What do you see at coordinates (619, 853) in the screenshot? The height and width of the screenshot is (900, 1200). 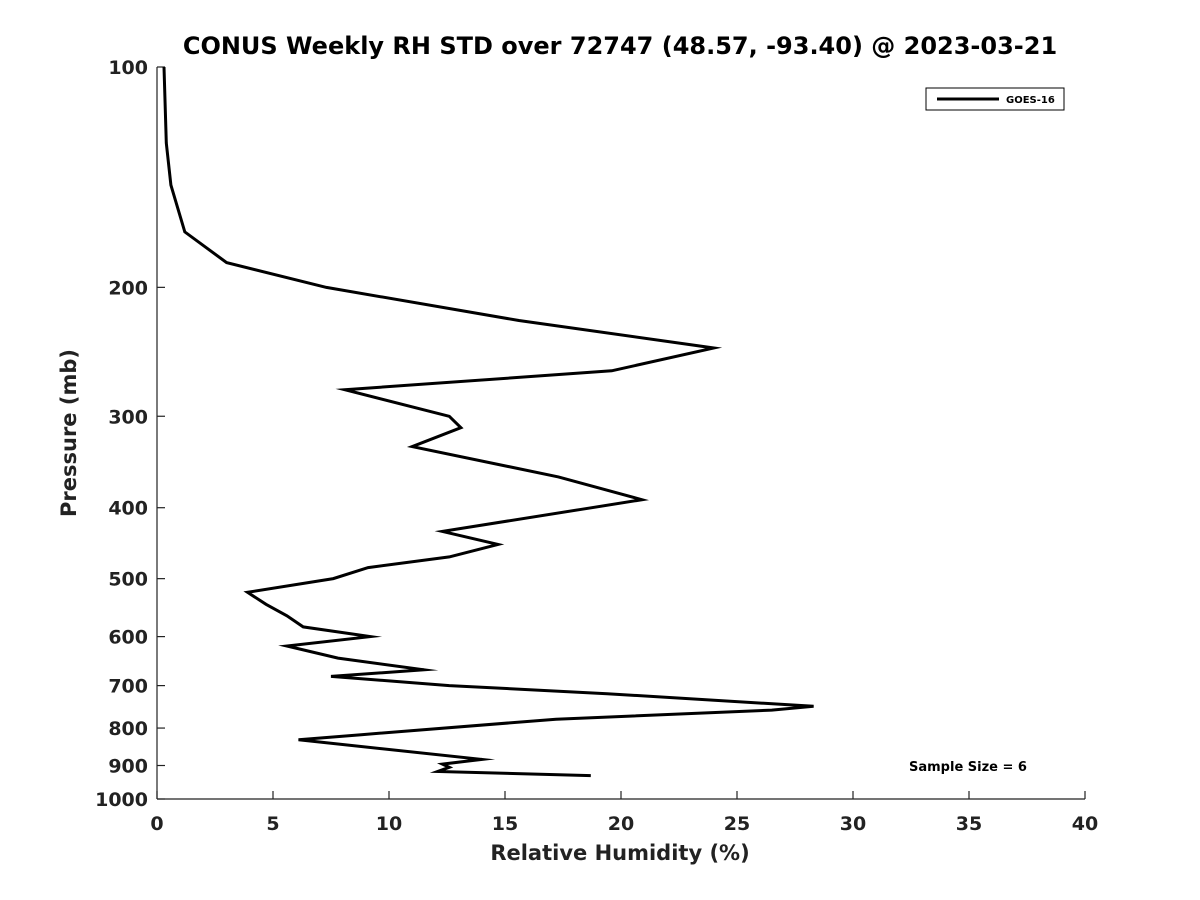 I see `x-axis-label: Relative Humidity (%)` at bounding box center [619, 853].